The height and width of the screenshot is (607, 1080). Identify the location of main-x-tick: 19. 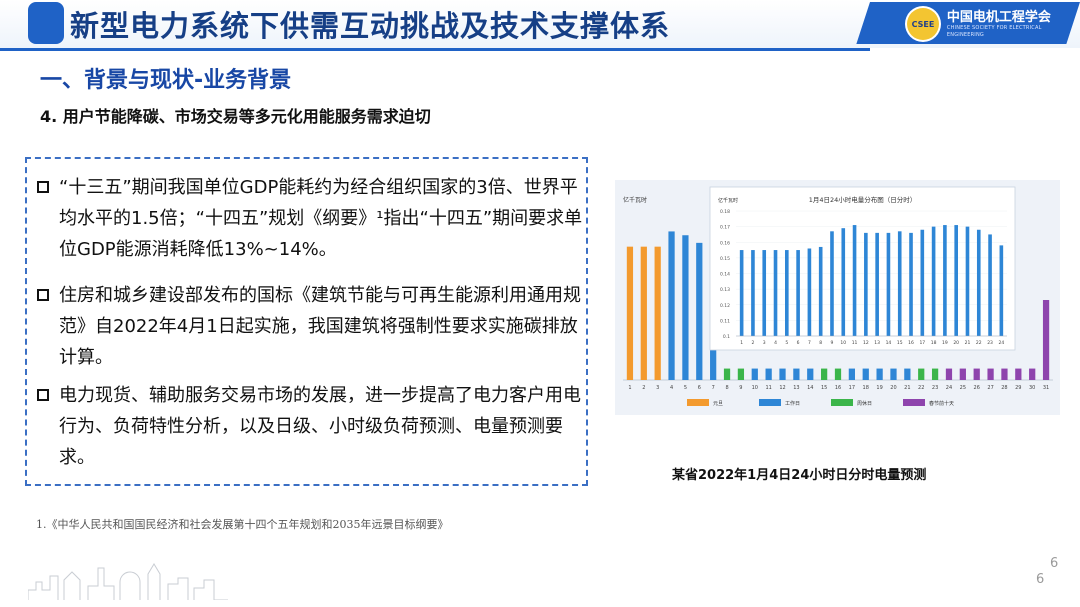
(879, 388).